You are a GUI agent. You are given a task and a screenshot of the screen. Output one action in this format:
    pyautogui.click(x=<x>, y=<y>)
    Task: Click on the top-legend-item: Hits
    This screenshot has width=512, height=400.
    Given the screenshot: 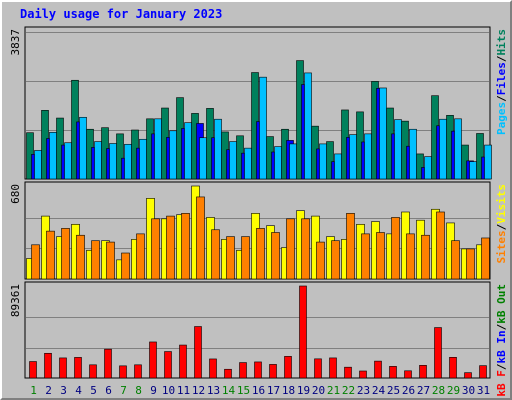 What is the action you would take?
    pyautogui.click(x=501, y=42)
    